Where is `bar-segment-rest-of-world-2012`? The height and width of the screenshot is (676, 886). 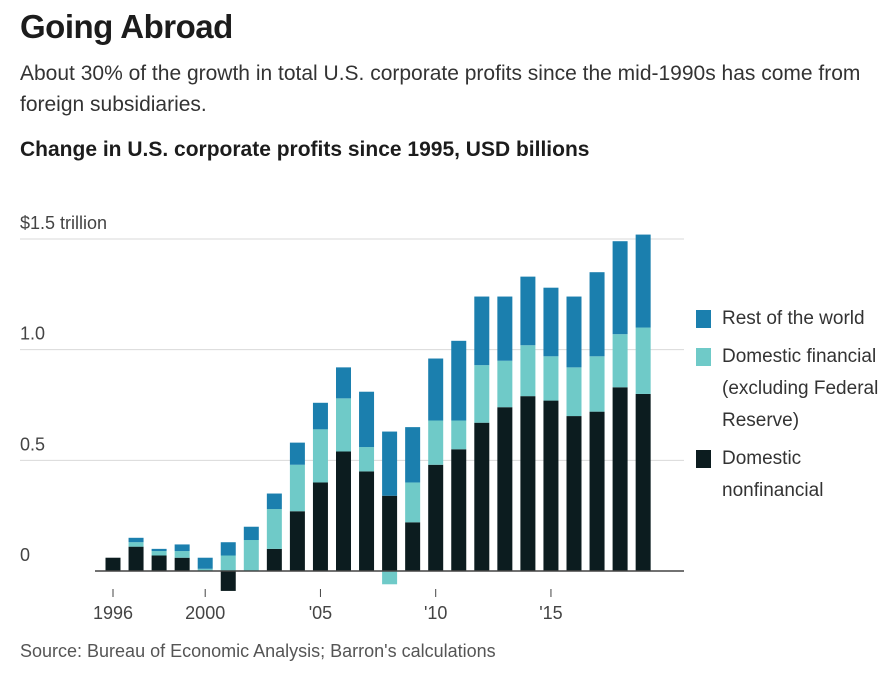
bar-segment-rest-of-world-2012 is located at coordinates (482, 331).